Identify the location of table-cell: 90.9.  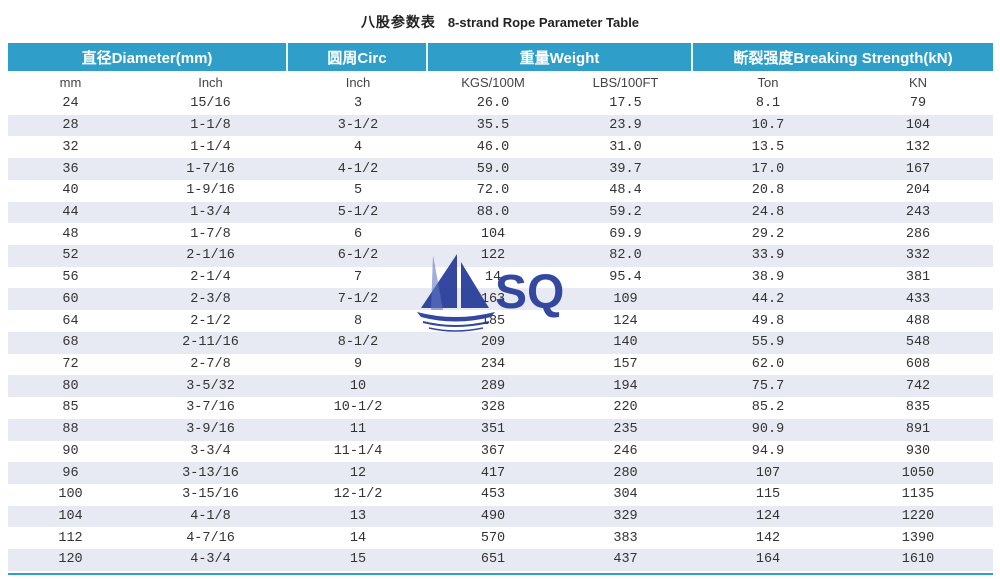
(768, 430).